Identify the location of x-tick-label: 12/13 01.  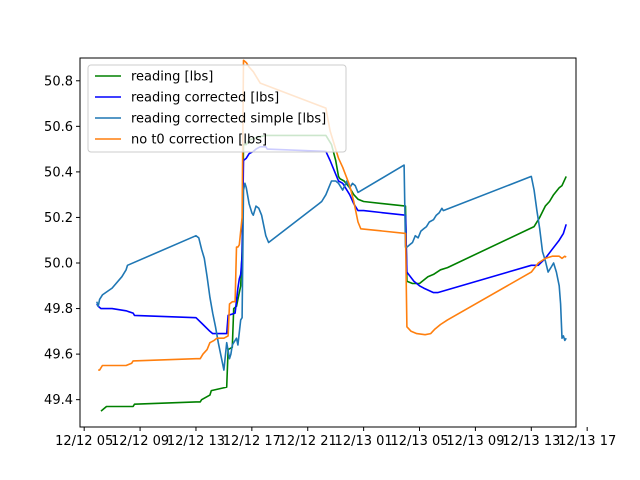
(364, 441).